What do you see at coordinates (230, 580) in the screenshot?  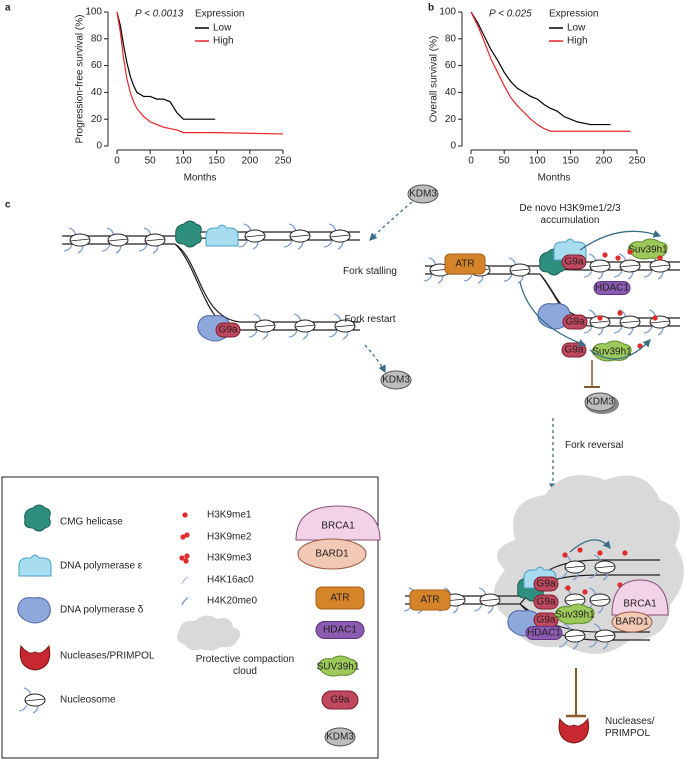 I see `legend-label: H4K16ac0` at bounding box center [230, 580].